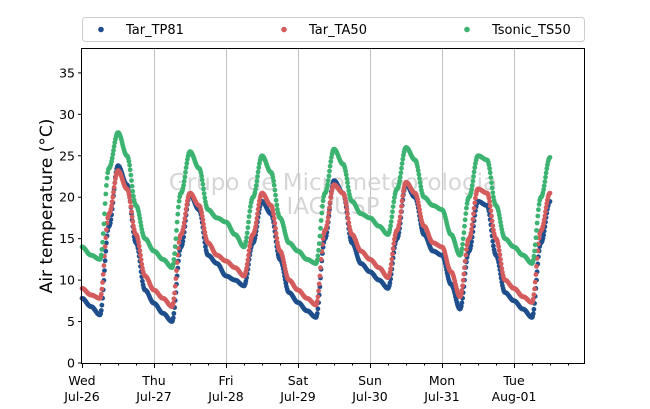  I want to click on x-tick-label-day: Fri, so click(226, 380).